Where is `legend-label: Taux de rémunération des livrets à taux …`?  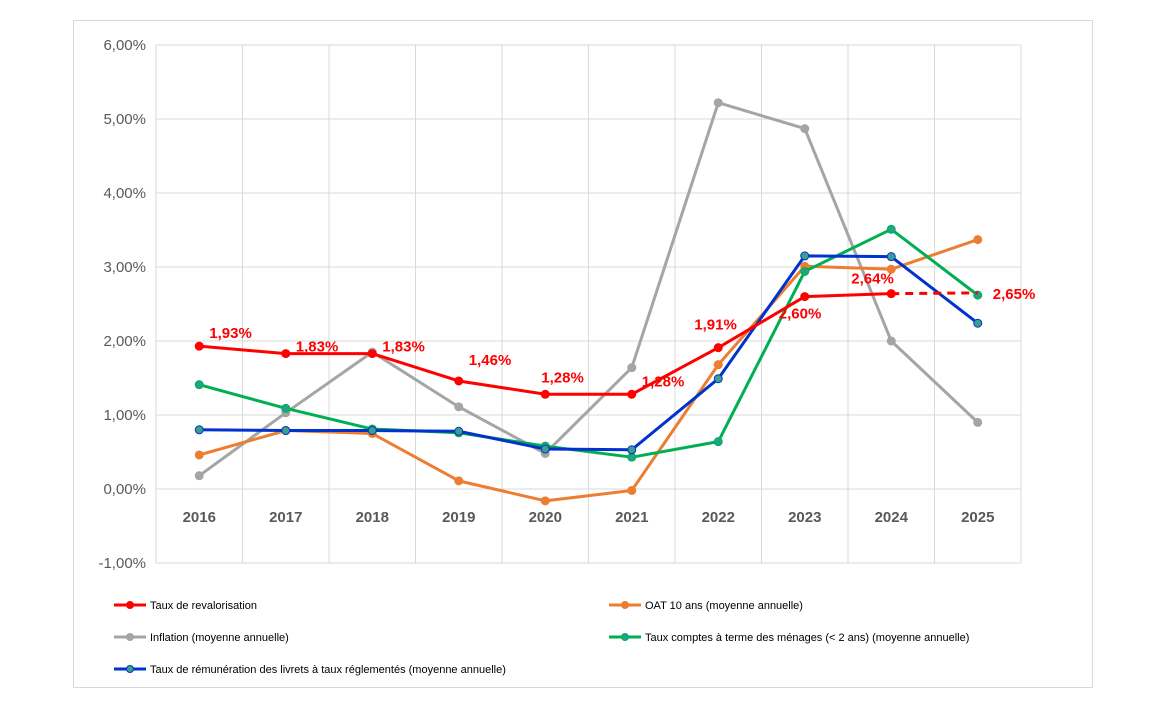
legend-label: Taux de rémunération des livrets à taux … is located at coordinates (328, 670).